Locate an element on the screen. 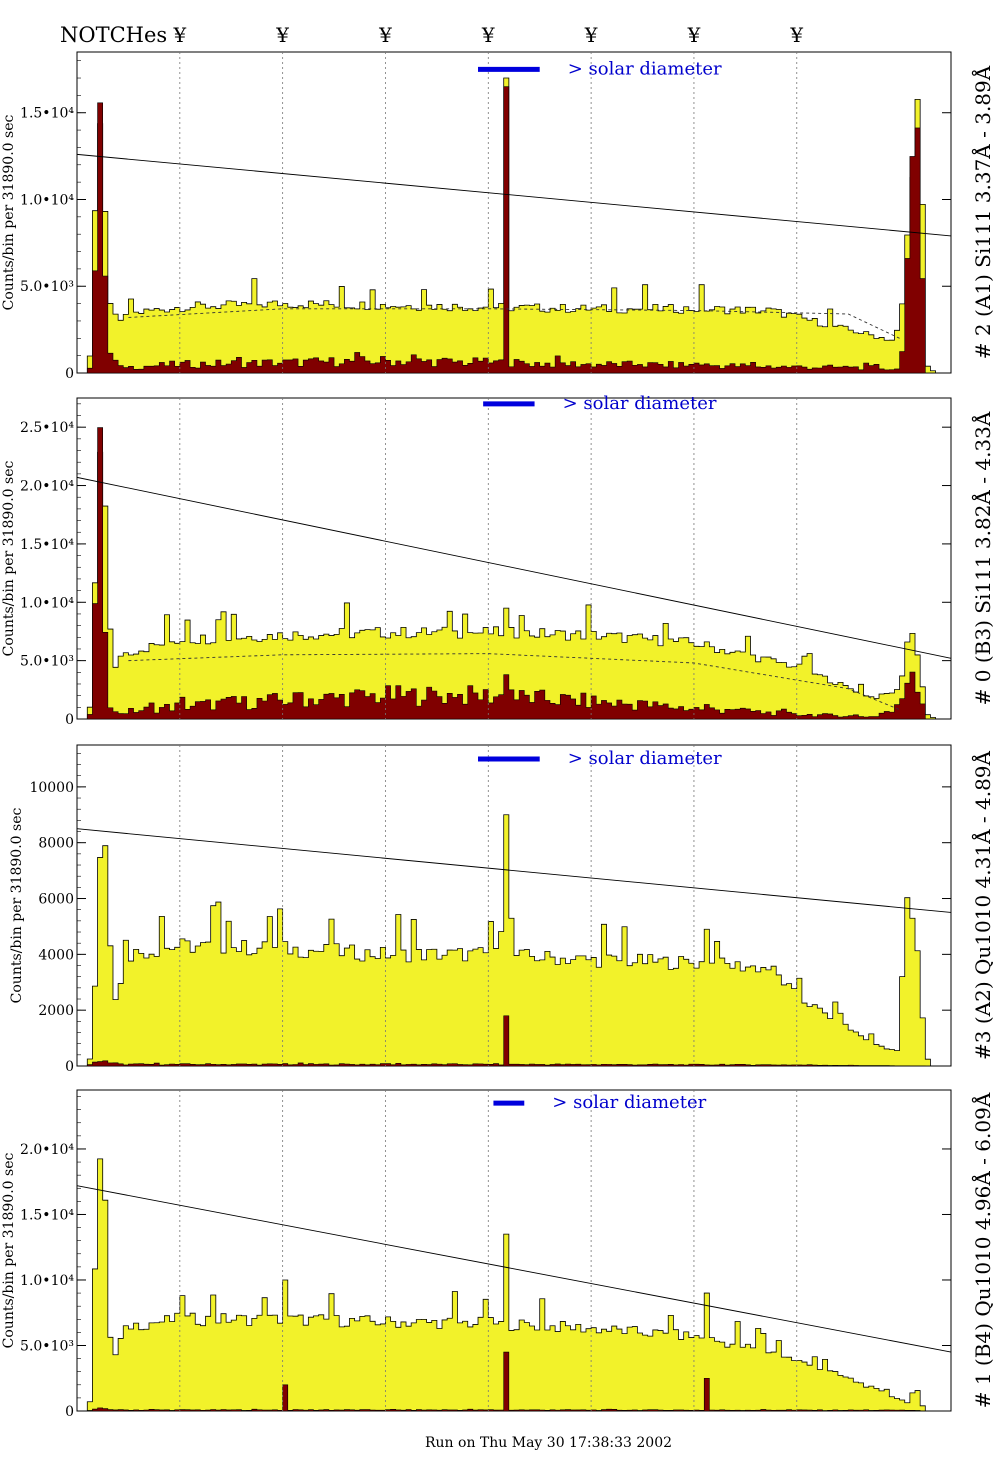 Image resolution: width=1008 pixels, height=1460 pixels. notches-header: NOTCHes ¥ ¥ ¥ ¥ ¥ ¥ ¥ is located at coordinates (431, 35).